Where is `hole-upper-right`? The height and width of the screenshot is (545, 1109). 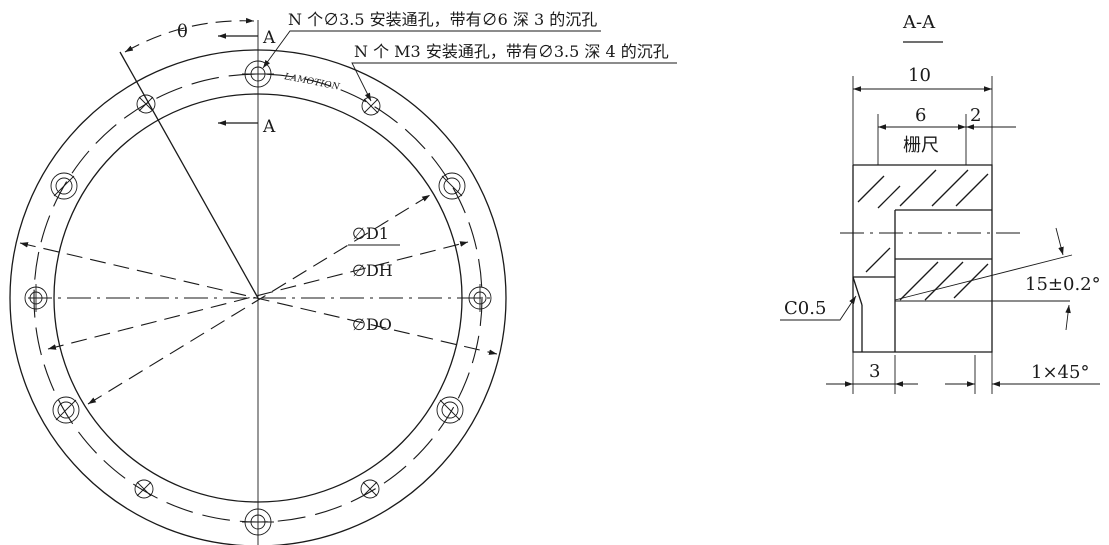 hole-upper-right is located at coordinates (452, 186).